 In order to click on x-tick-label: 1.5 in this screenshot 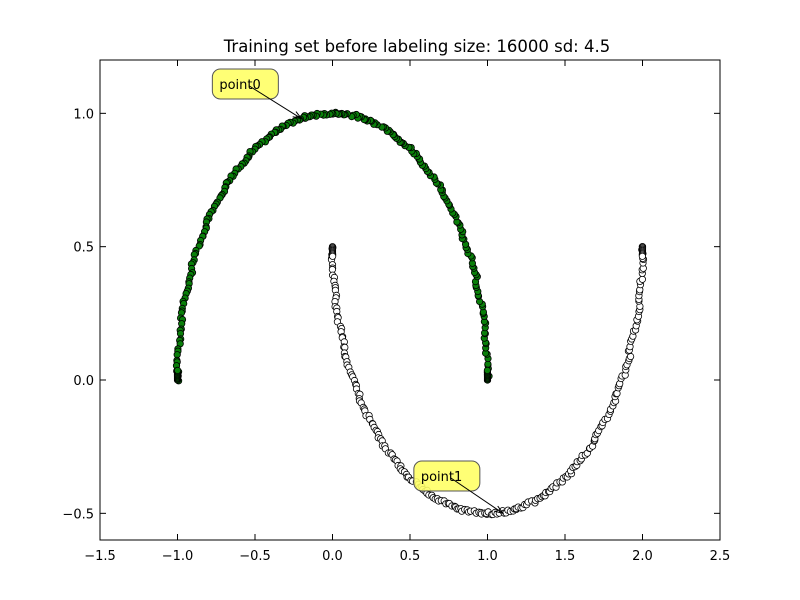, I will do `click(565, 556)`.